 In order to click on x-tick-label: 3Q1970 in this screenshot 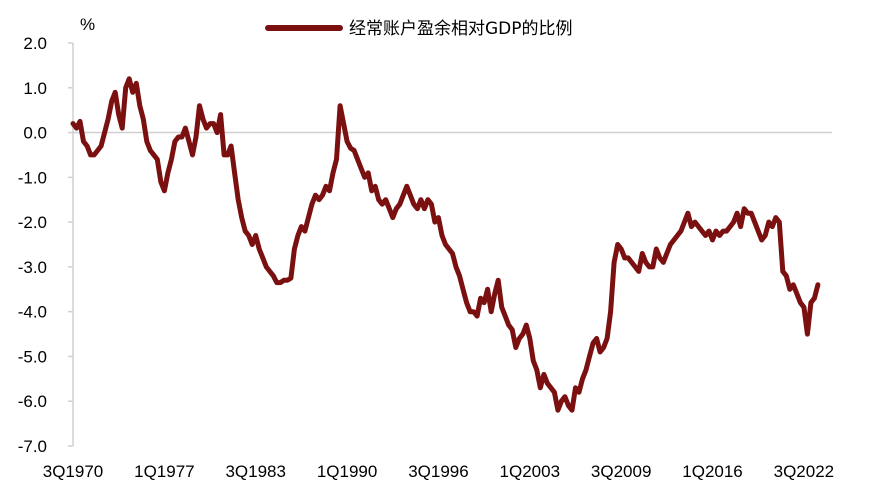, I will do `click(73, 471)`.